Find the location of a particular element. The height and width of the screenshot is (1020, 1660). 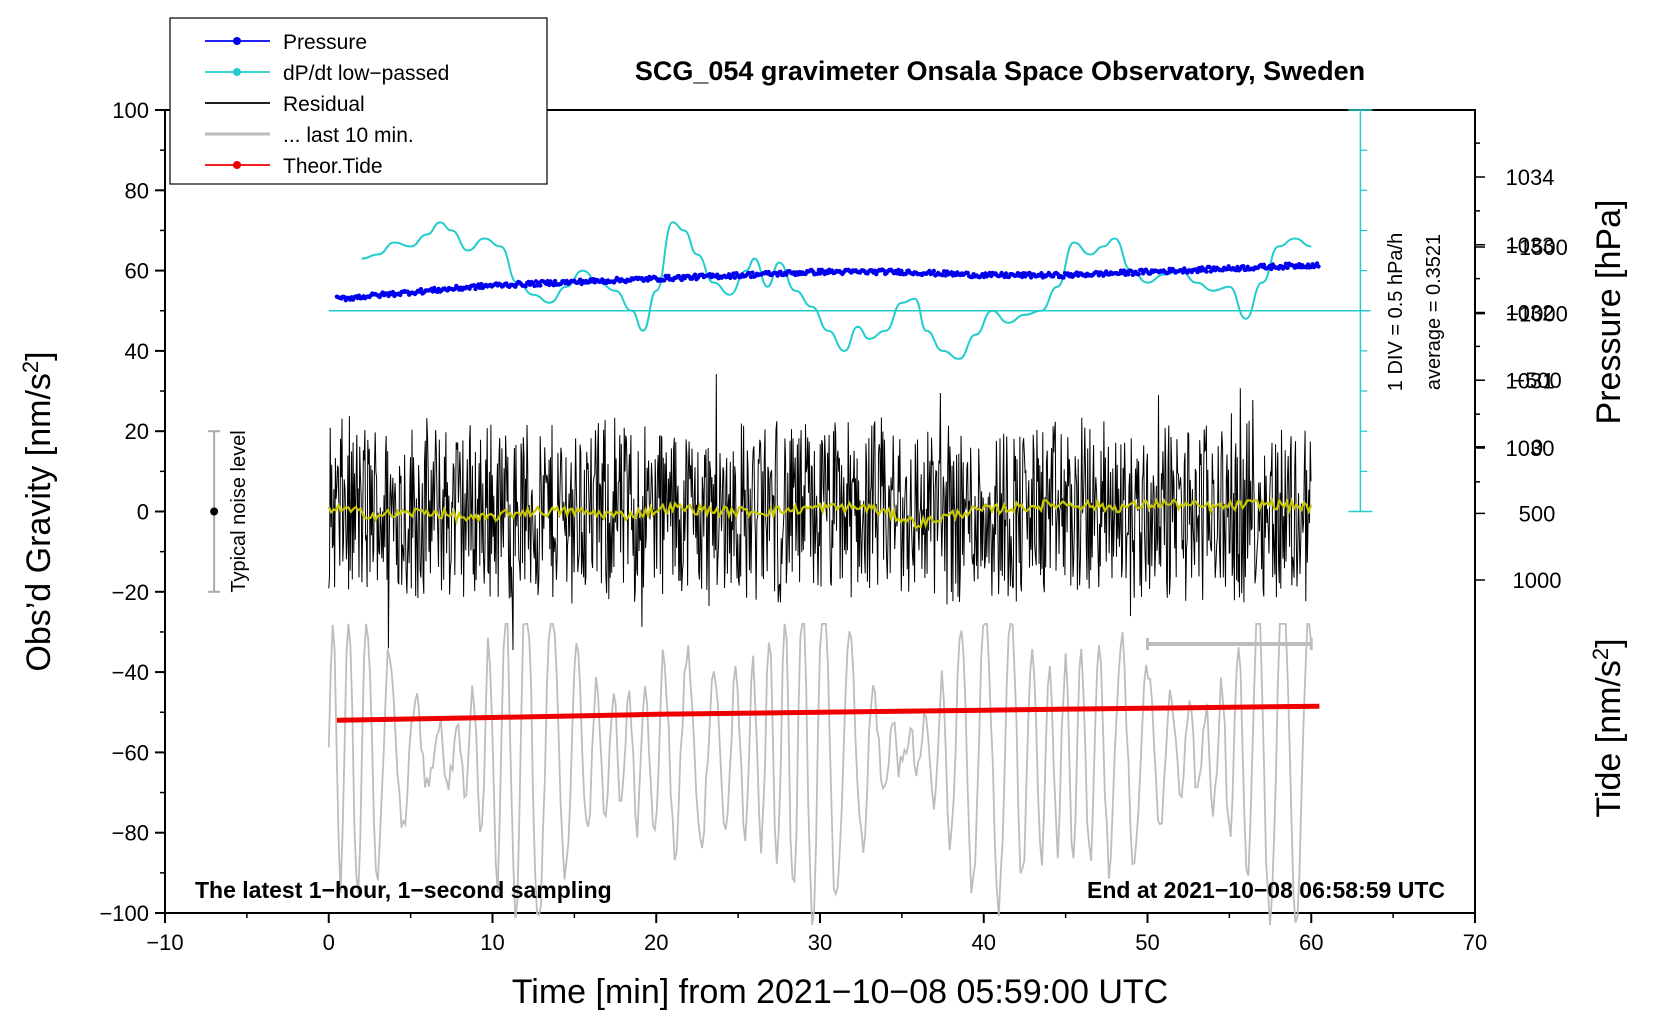

x-tick-label: −10 is located at coordinates (164, 942).